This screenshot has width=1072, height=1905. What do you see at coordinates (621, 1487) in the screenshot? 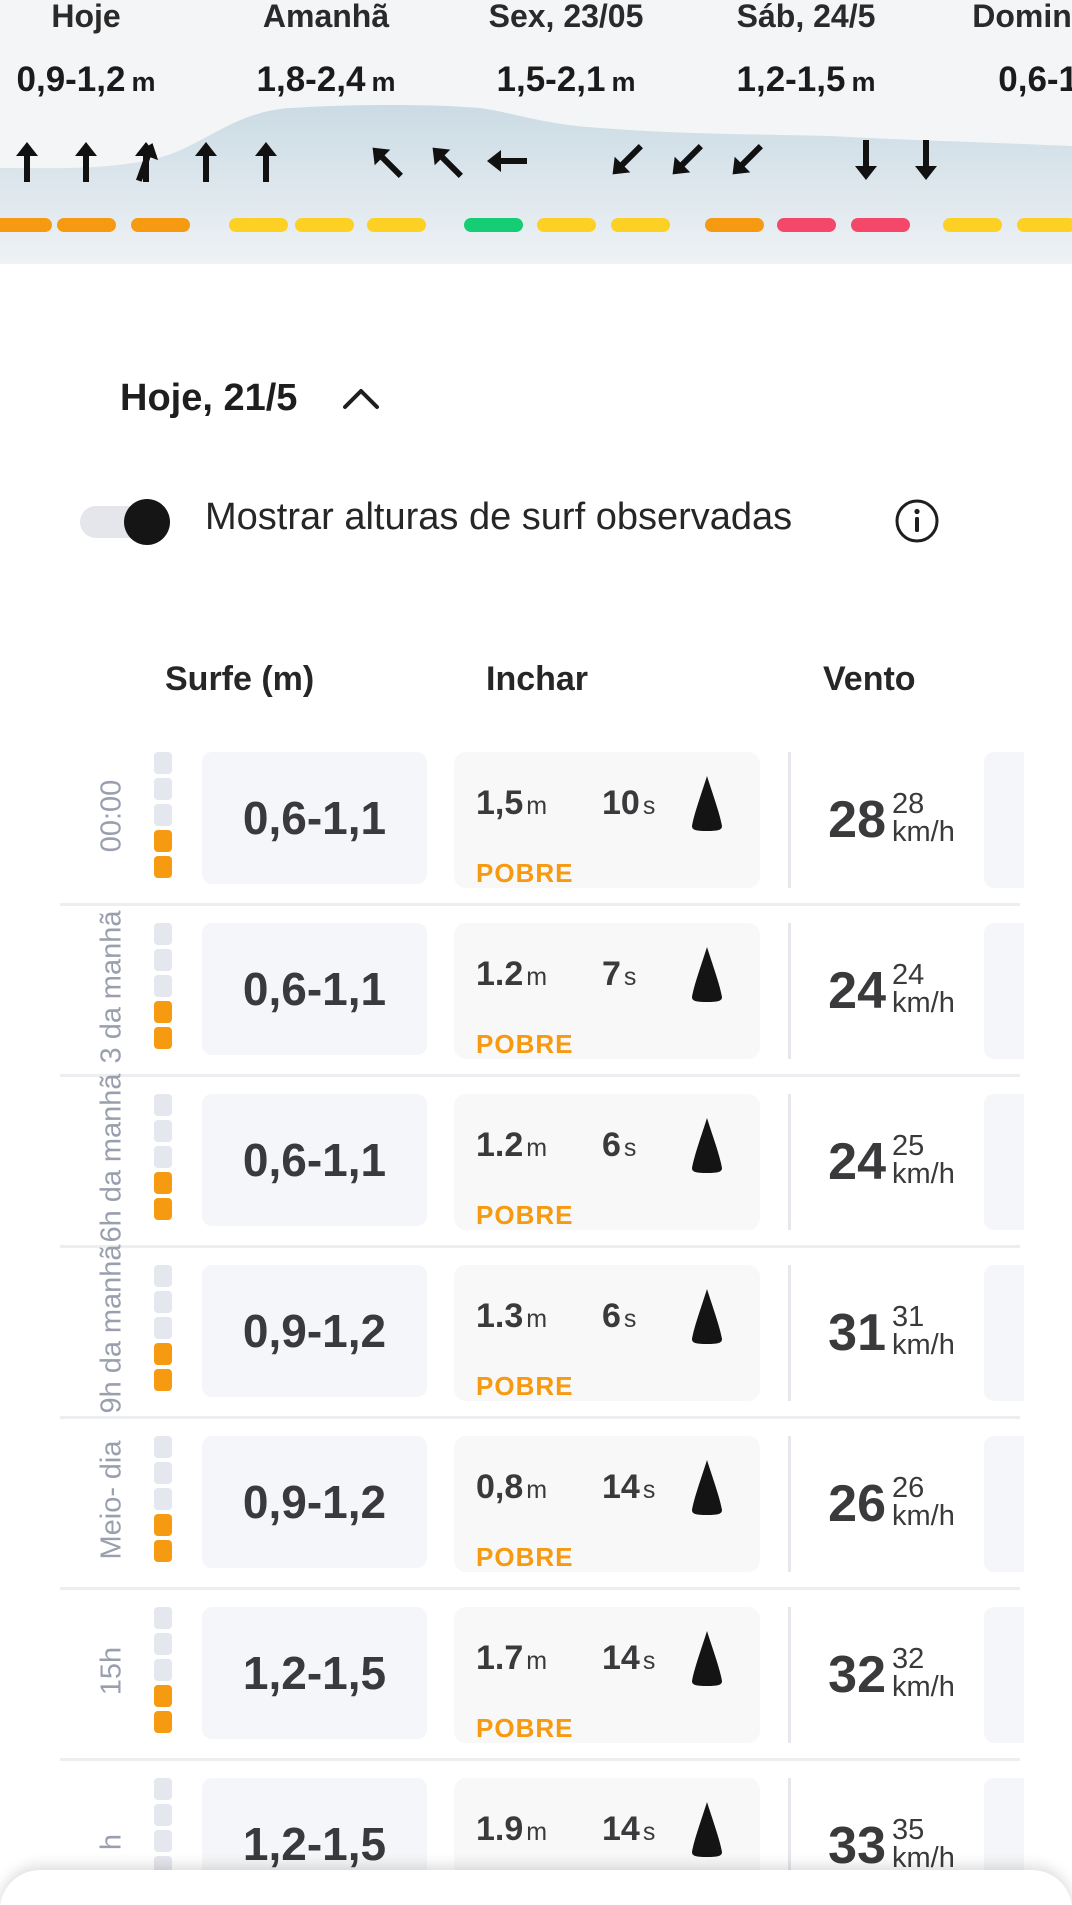
I see `swell-period-value: 14` at bounding box center [621, 1487].